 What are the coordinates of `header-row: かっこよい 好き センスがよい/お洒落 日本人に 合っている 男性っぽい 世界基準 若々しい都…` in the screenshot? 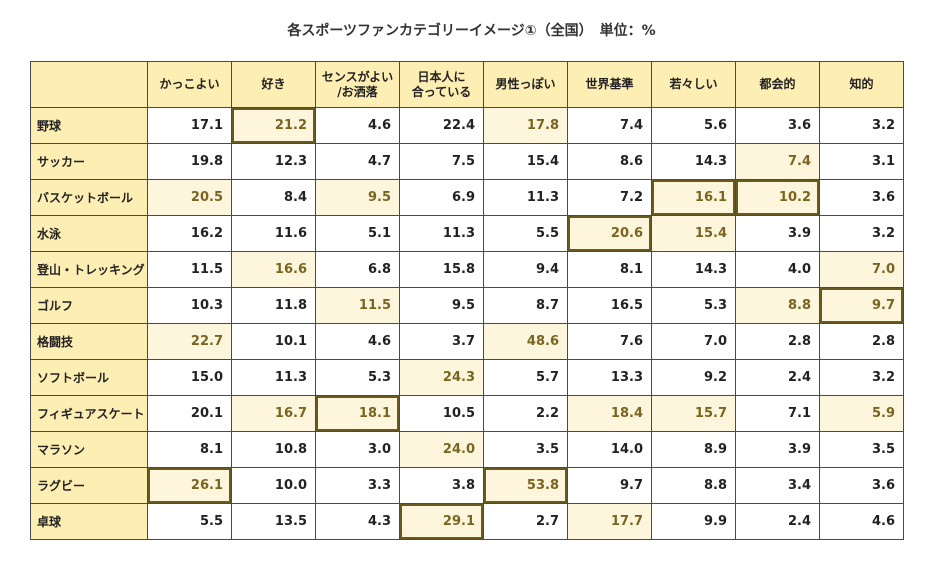 It's located at (467, 84).